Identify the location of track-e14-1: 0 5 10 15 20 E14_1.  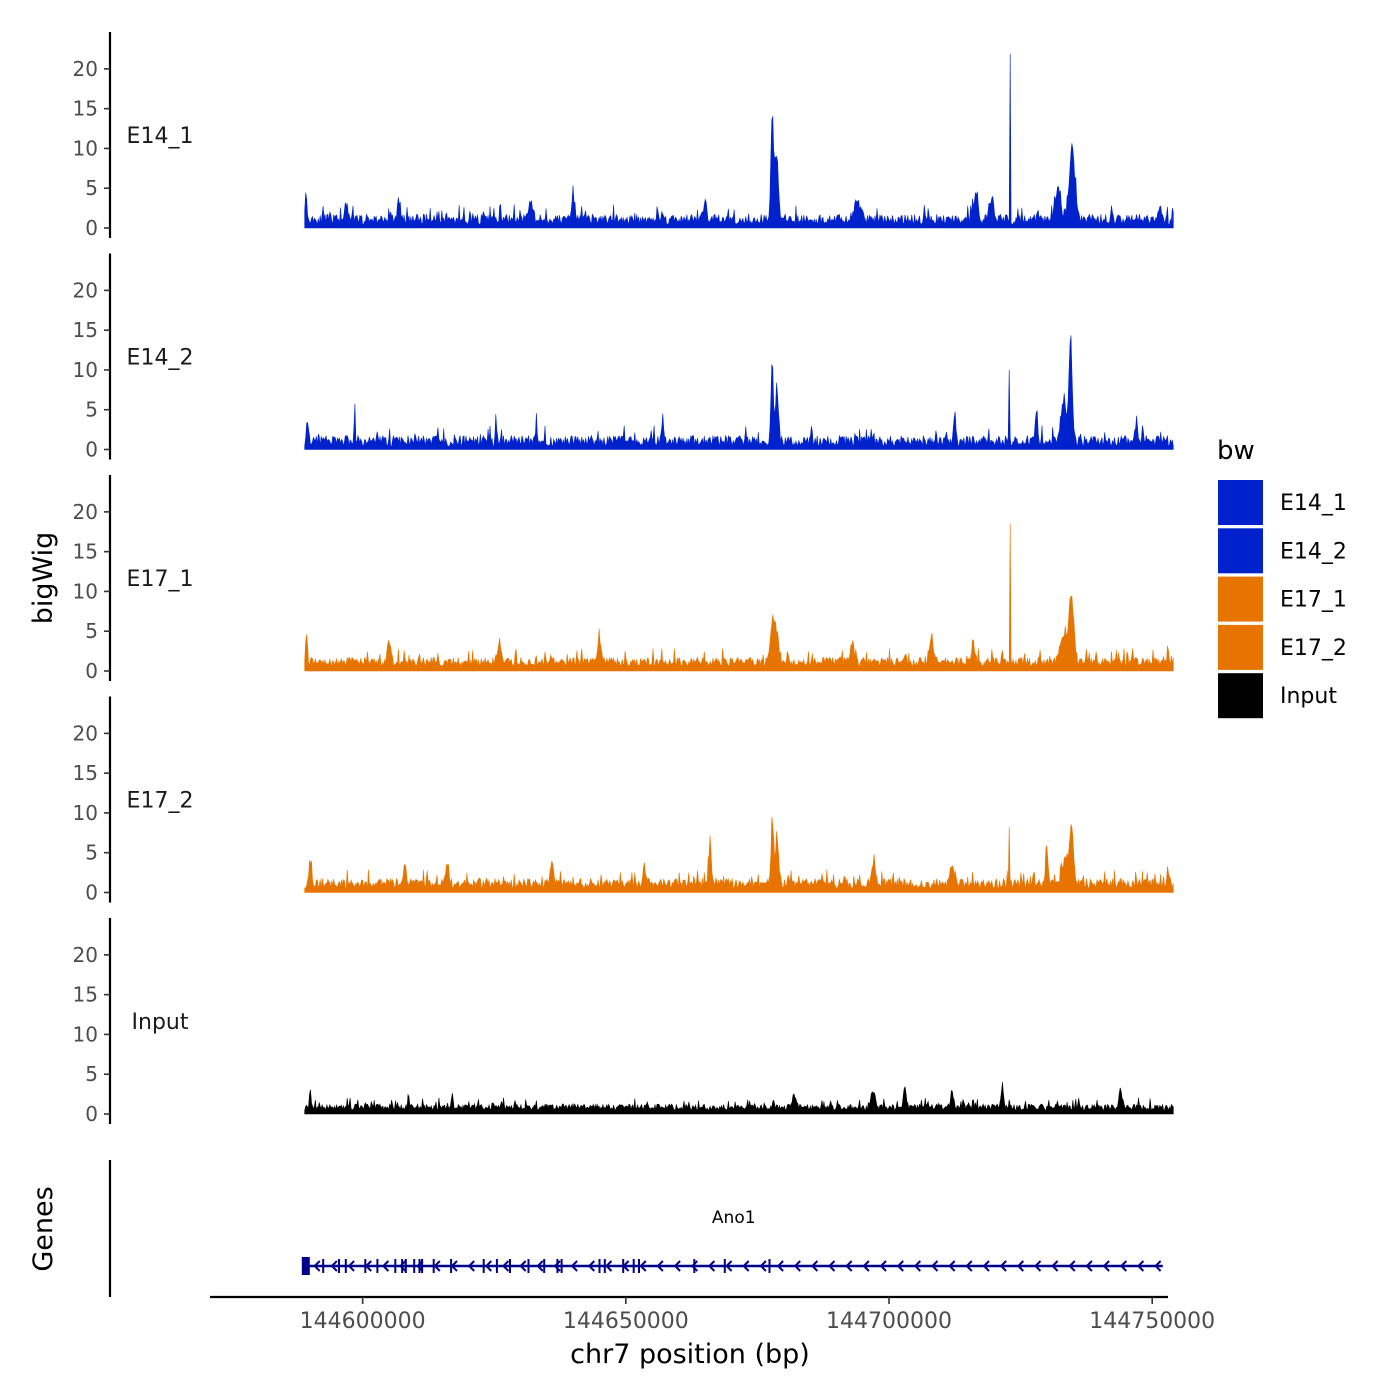
(623, 136).